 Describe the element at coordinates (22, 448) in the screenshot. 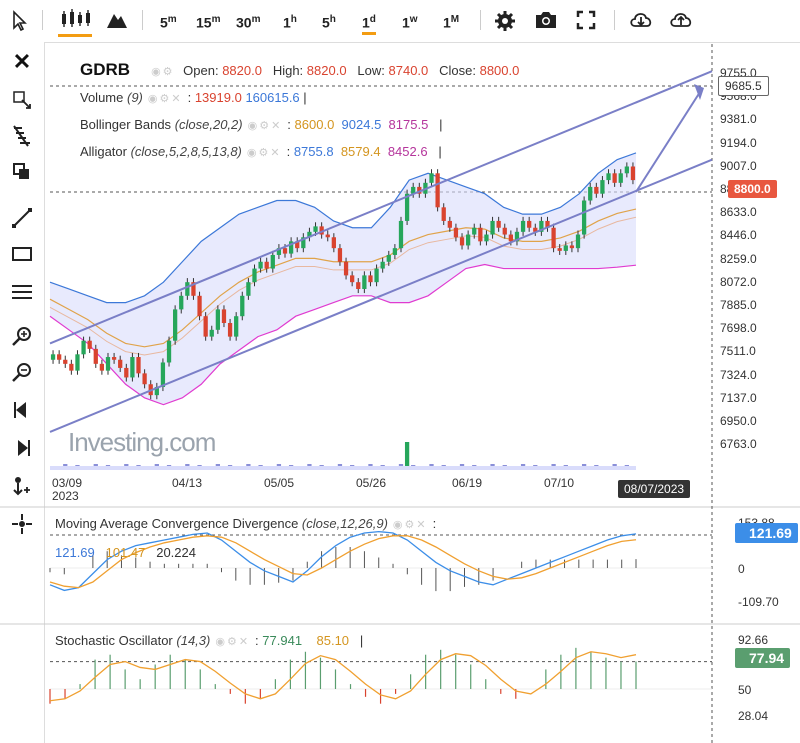

I see `next-icon` at that location.